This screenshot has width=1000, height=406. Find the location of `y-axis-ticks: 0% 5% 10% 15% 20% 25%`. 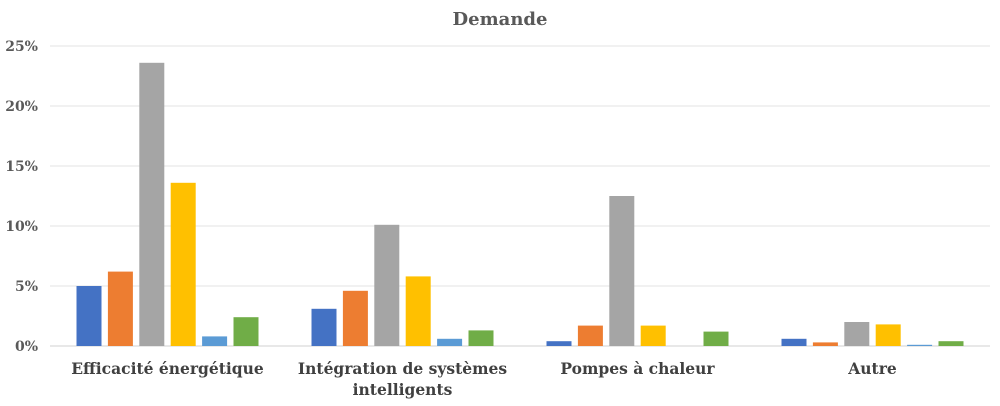

y-axis-ticks: 0% 5% 10% 15% 20% 25% is located at coordinates (21, 197).